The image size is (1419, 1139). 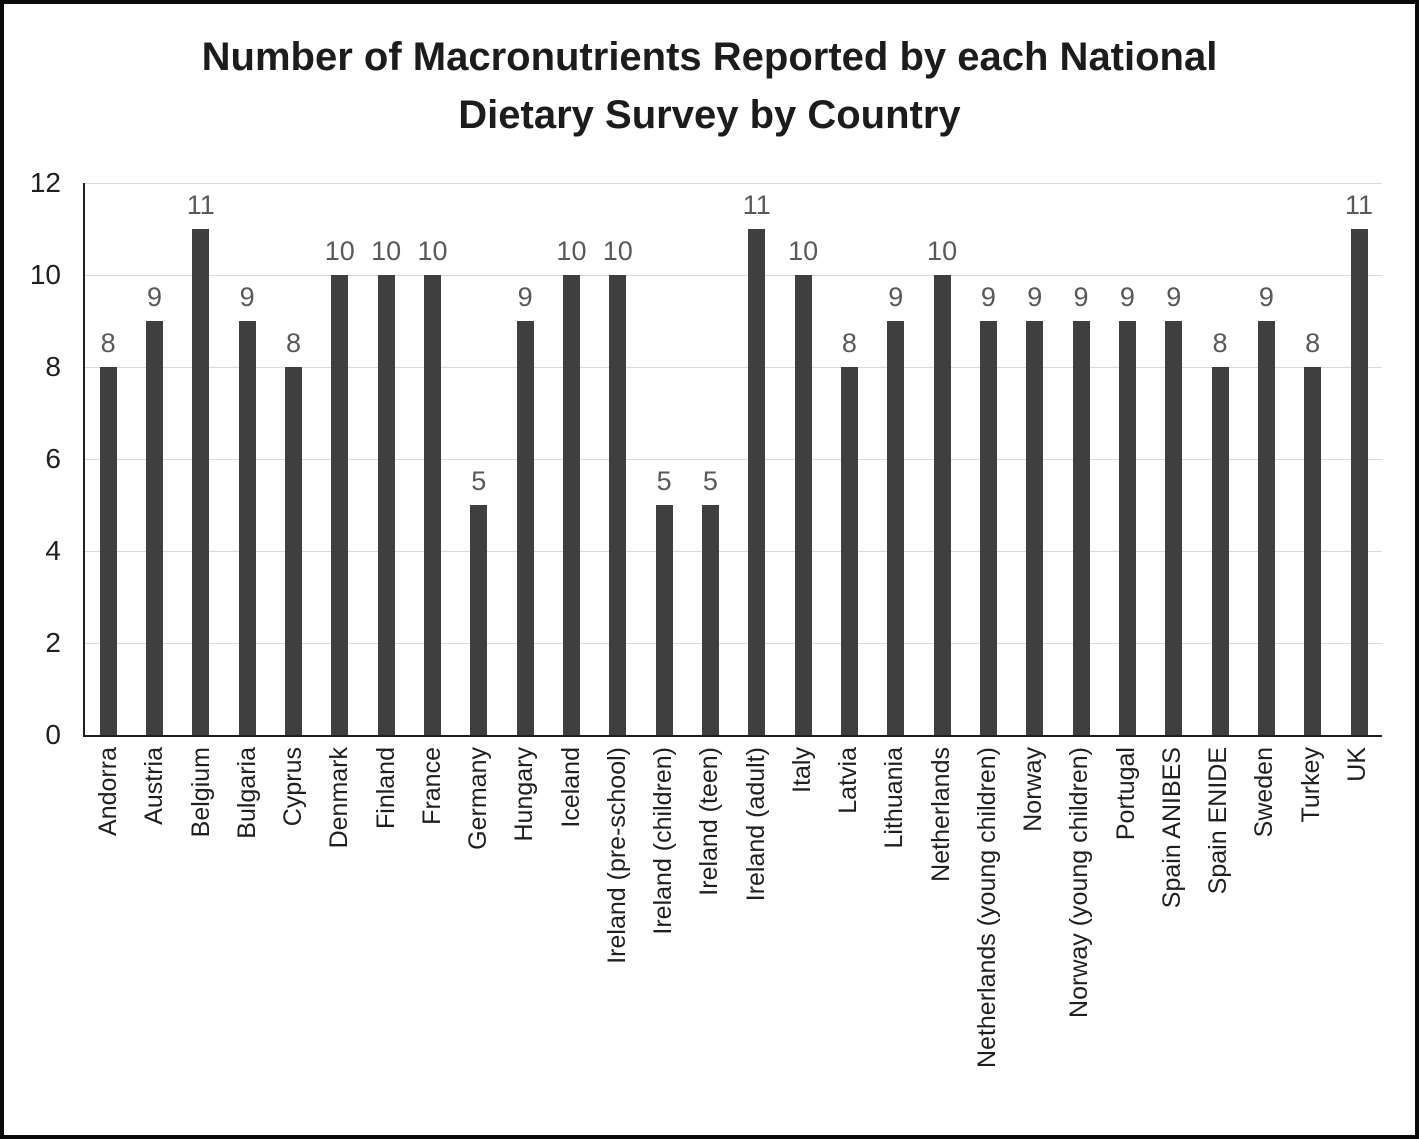 I want to click on x-axis-label: France, so click(x=431, y=786).